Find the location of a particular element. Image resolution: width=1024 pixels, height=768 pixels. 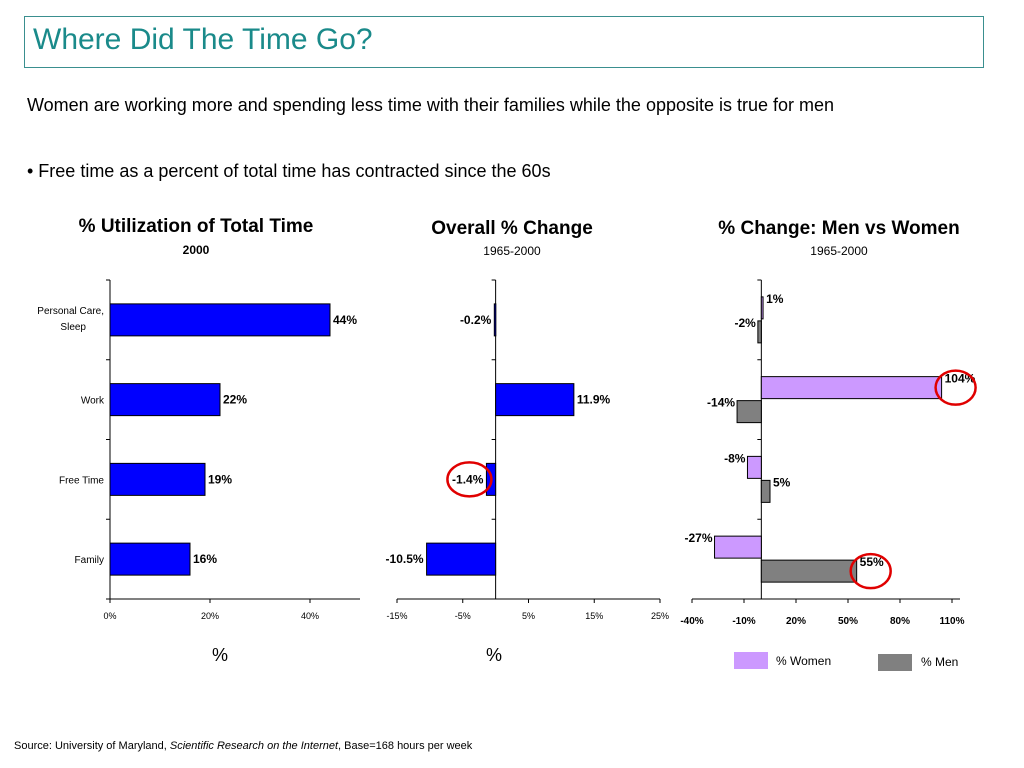

chart1-subtitle: 2000 is located at coordinates (196, 250).